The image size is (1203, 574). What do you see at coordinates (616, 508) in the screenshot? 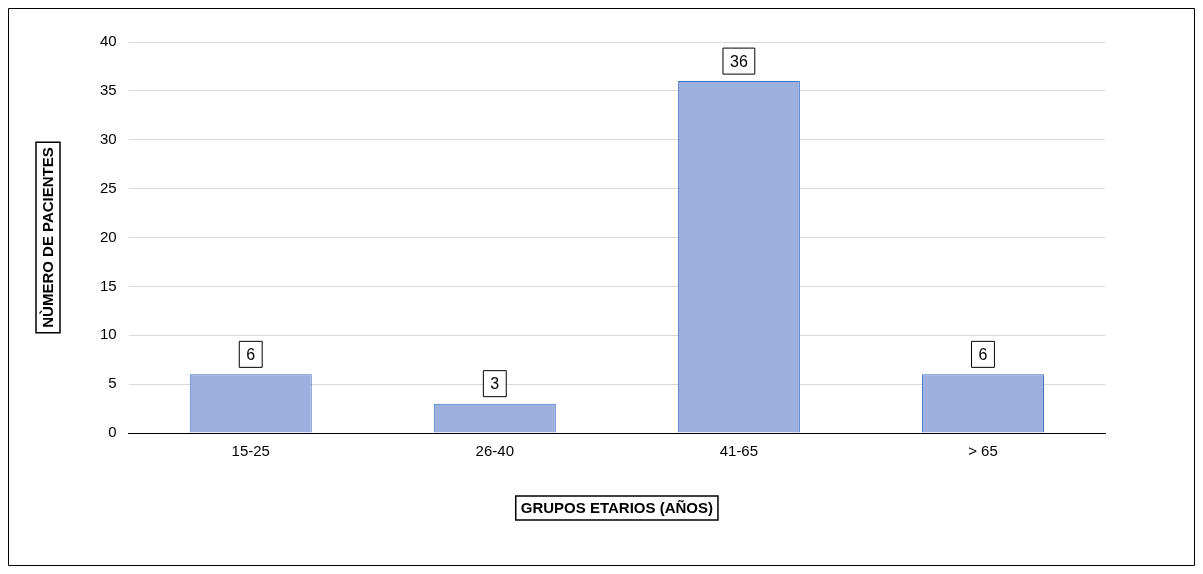
I see `x-axis-title: GRUPOS ETARIOS (AÑOS)` at bounding box center [616, 508].